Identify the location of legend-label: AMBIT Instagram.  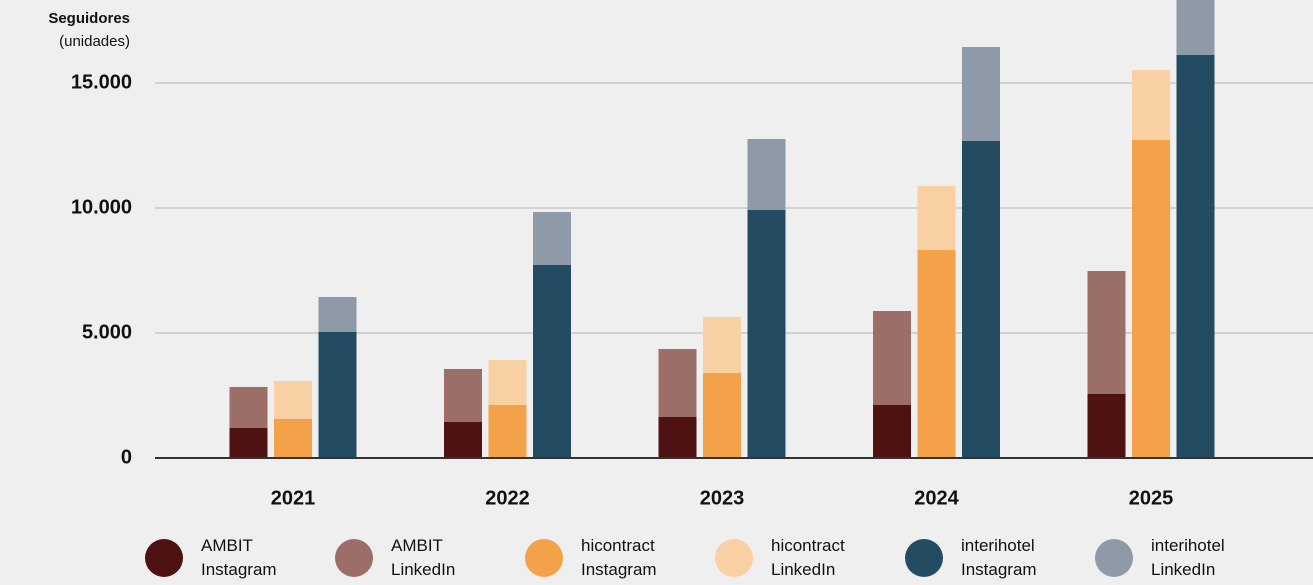
(239, 557).